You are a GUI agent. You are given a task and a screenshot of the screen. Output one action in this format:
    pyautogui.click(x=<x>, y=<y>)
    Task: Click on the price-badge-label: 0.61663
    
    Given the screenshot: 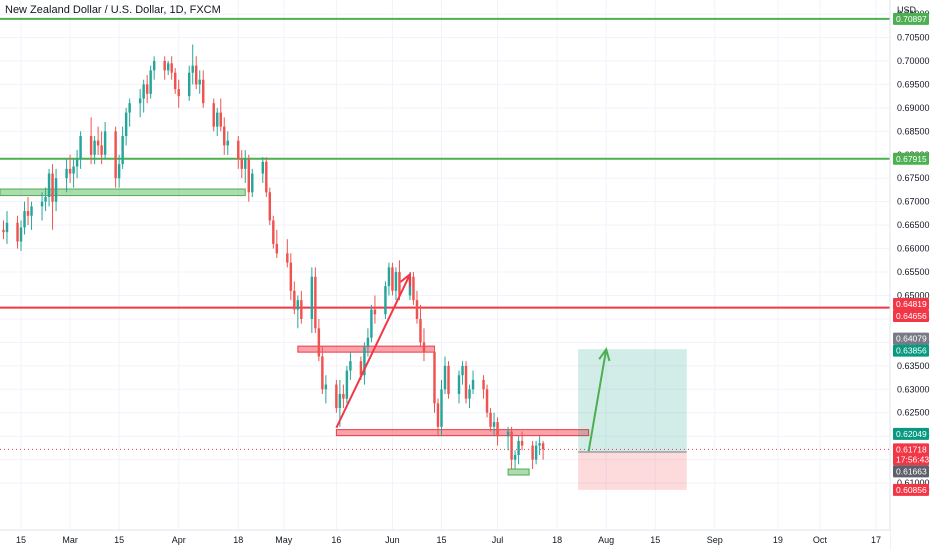 What is the action you would take?
    pyautogui.click(x=911, y=471)
    